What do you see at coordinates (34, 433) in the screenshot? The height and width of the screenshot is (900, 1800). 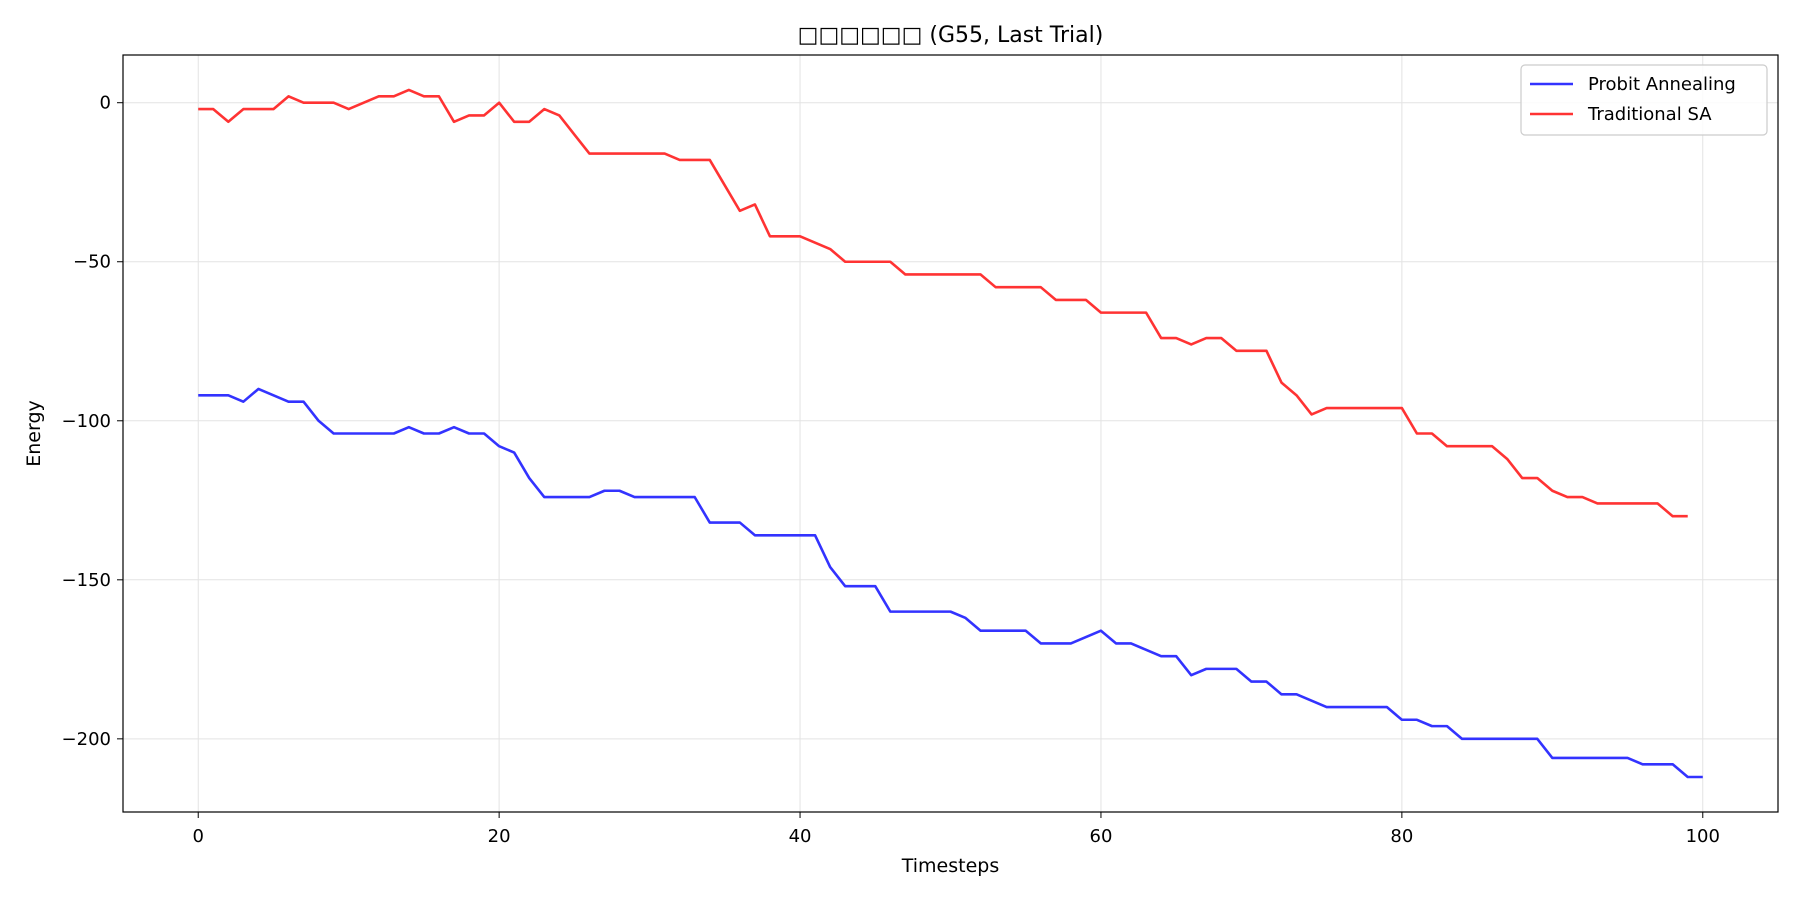 I see `y-axis-label: Energy` at bounding box center [34, 433].